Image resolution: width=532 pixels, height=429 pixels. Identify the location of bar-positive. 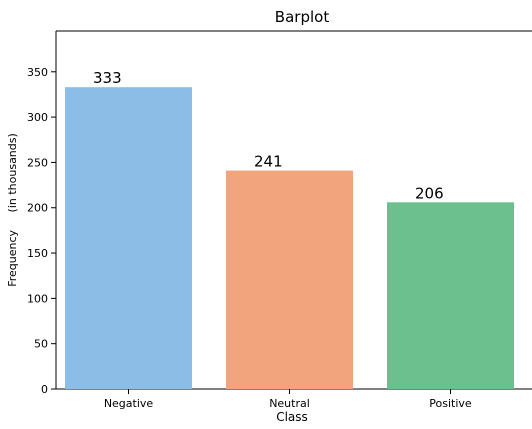
(450, 295).